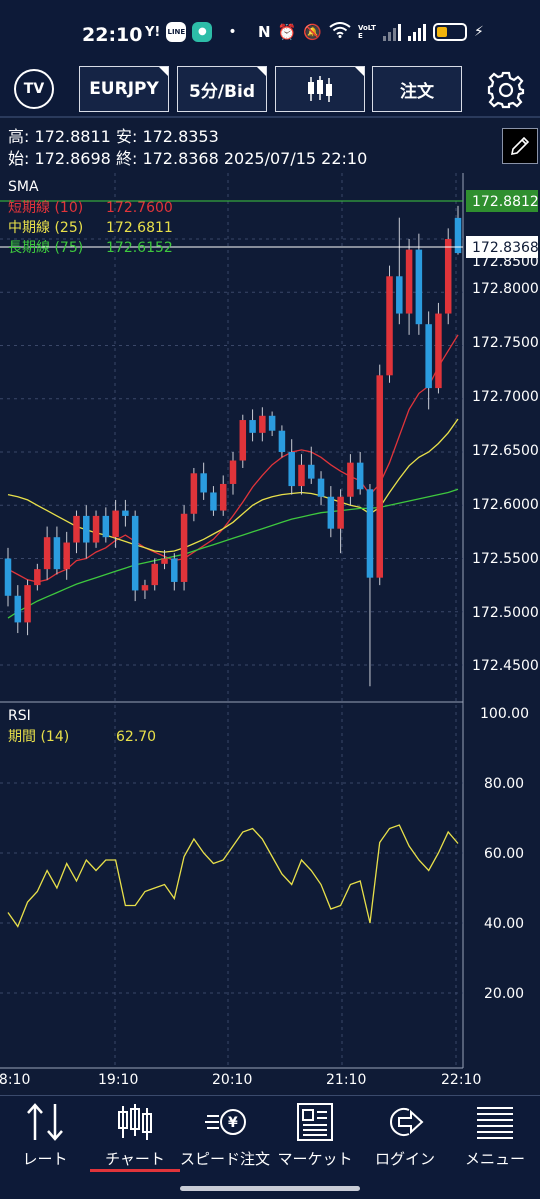  I want to click on rate-arrows-icon, so click(45, 1122).